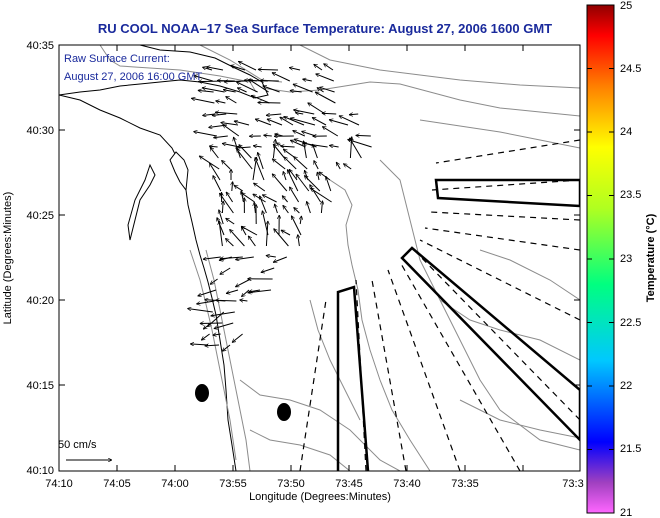 Image resolution: width=660 pixels, height=518 pixels. What do you see at coordinates (465, 484) in the screenshot?
I see `x-tick: 73:35` at bounding box center [465, 484].